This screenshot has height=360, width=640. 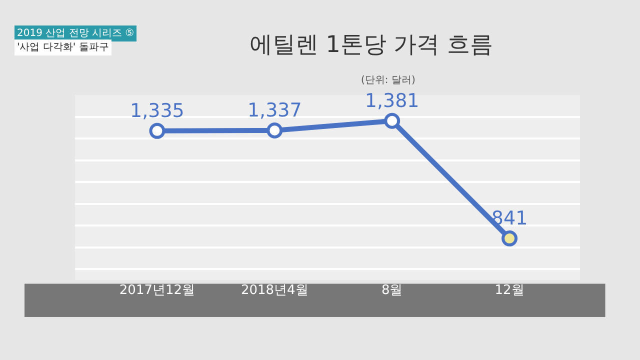 What do you see at coordinates (371, 45) in the screenshot?
I see `chart-title: 에틸렌 1톤당 가격 흐름` at bounding box center [371, 45].